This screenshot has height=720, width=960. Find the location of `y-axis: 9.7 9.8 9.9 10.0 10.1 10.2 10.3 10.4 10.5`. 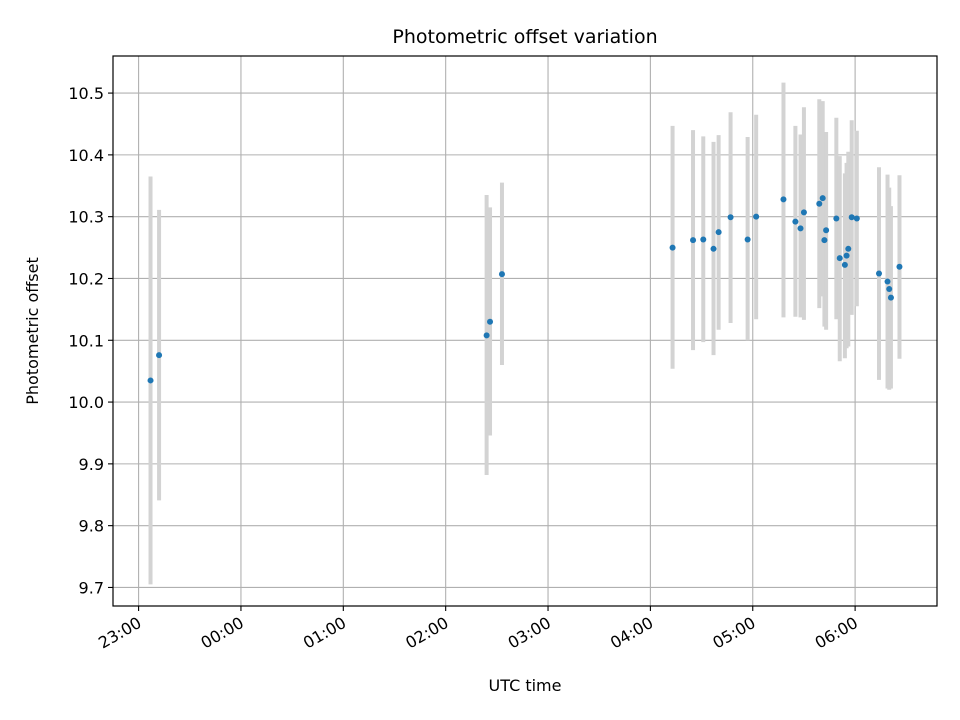

y-axis: 9.7 9.8 9.9 10.0 10.1 10.2 10.3 10.4 10.5 is located at coordinates (90, 340).